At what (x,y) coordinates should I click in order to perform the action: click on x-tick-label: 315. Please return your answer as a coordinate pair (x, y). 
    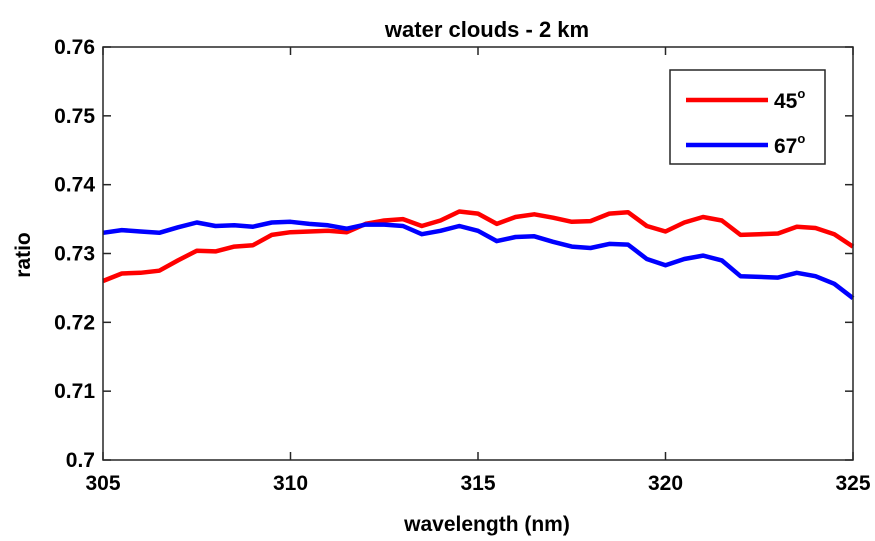
    Looking at the image, I should click on (477, 483).